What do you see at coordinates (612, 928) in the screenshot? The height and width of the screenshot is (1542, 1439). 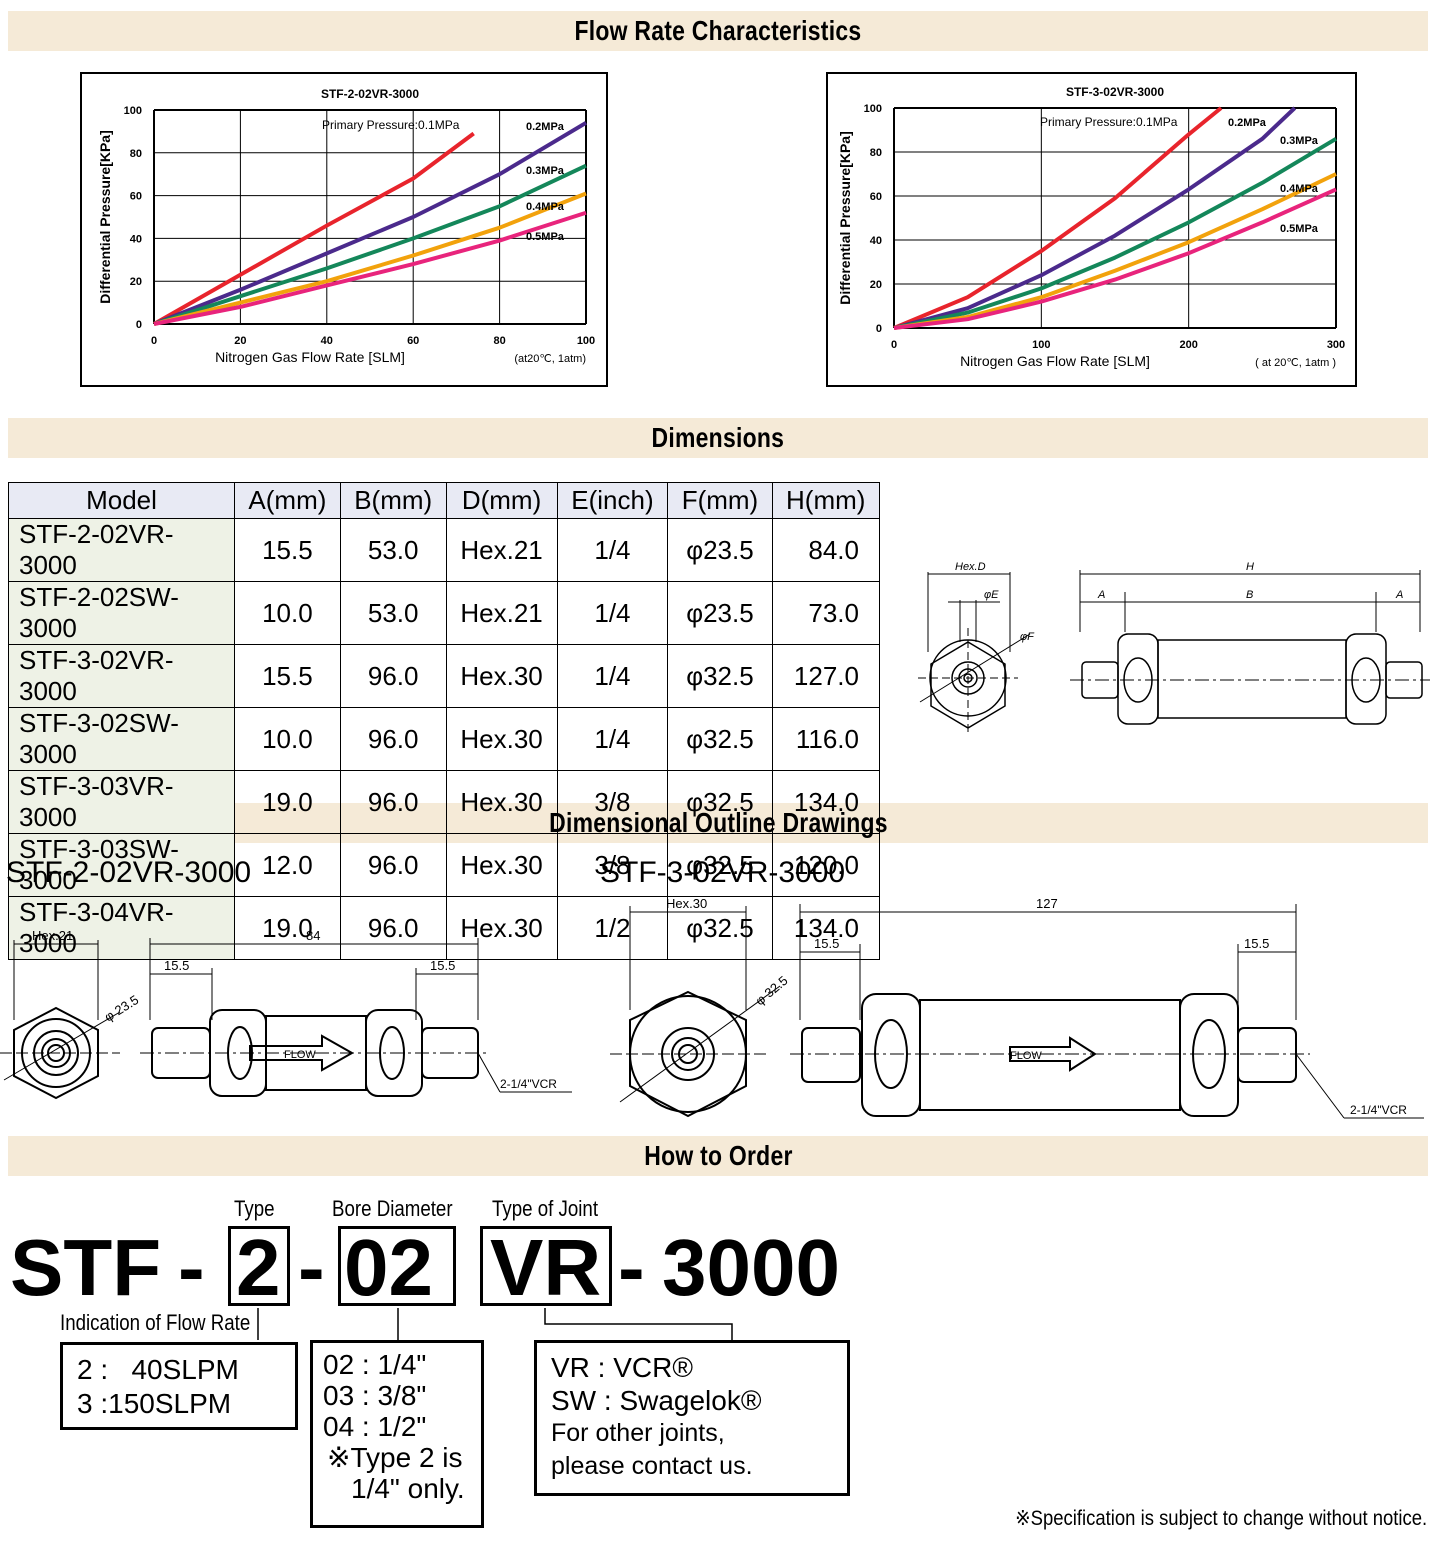 I see `table-cell: 1/2` at bounding box center [612, 928].